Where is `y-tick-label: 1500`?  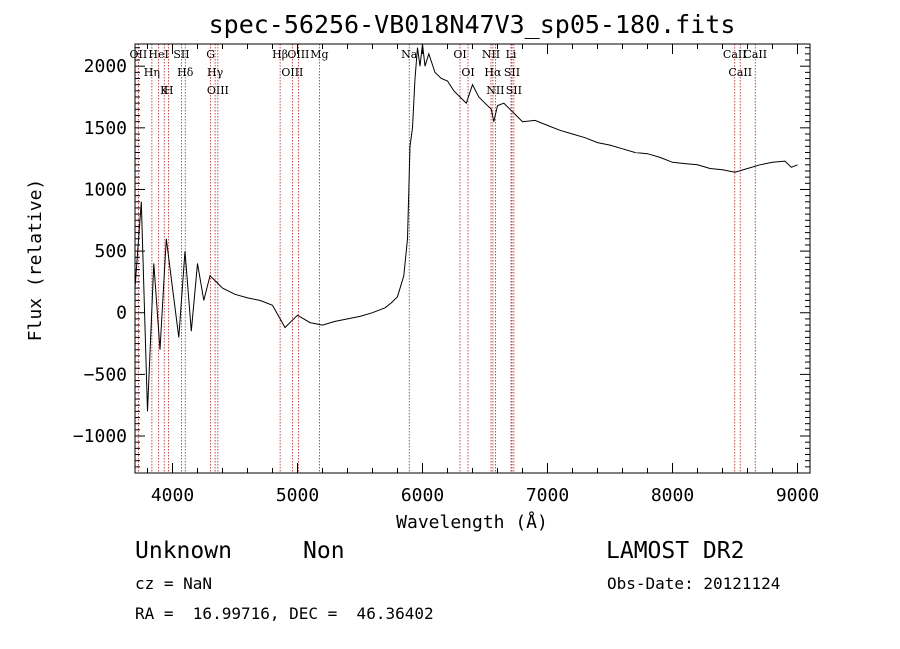
y-tick-label: 1500 is located at coordinates (105, 128).